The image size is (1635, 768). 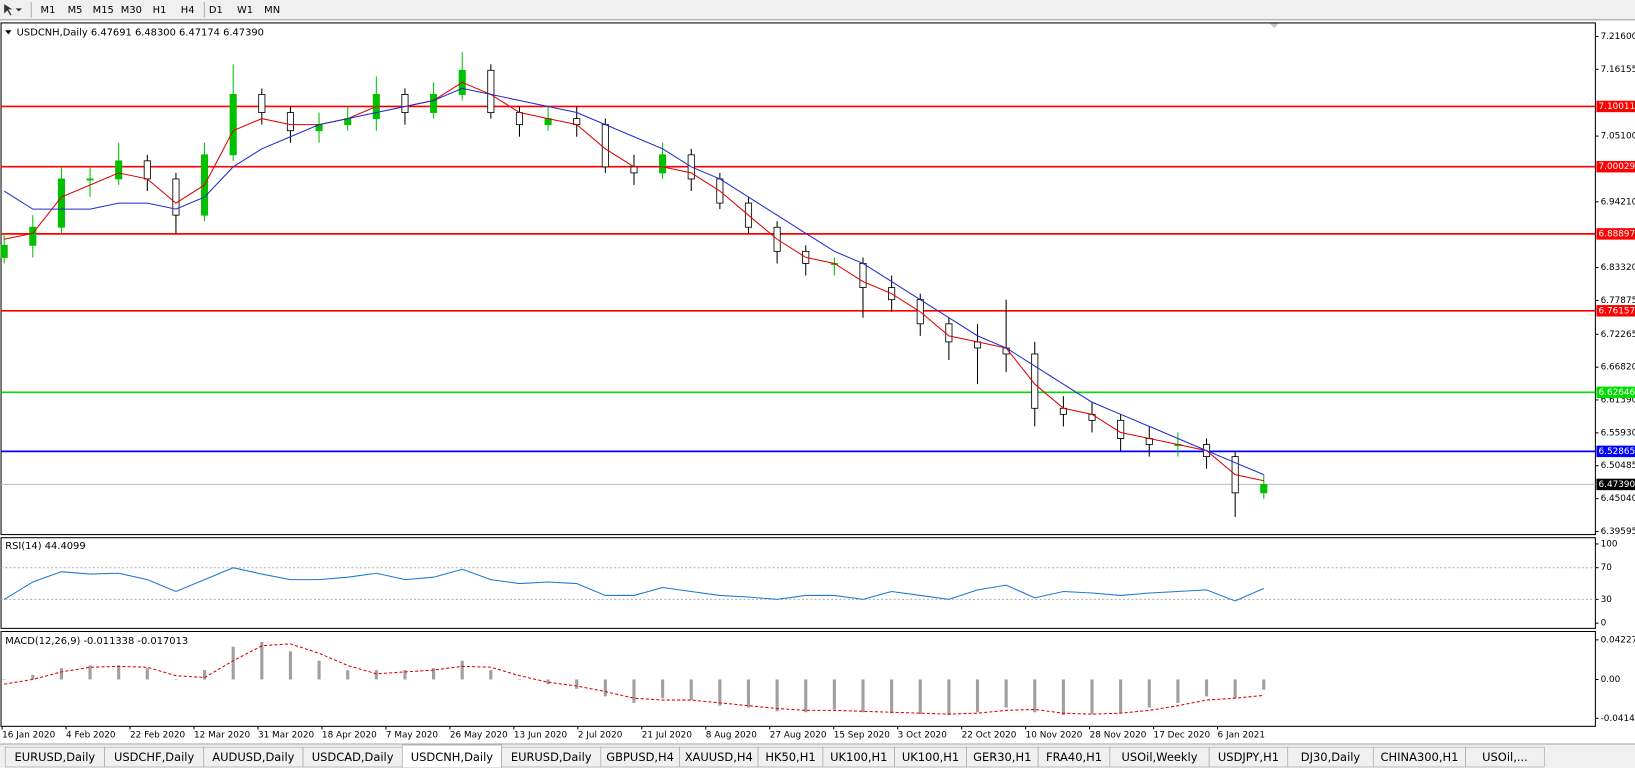 What do you see at coordinates (1618, 466) in the screenshot?
I see `y-tick-label: 6.50485` at bounding box center [1618, 466].